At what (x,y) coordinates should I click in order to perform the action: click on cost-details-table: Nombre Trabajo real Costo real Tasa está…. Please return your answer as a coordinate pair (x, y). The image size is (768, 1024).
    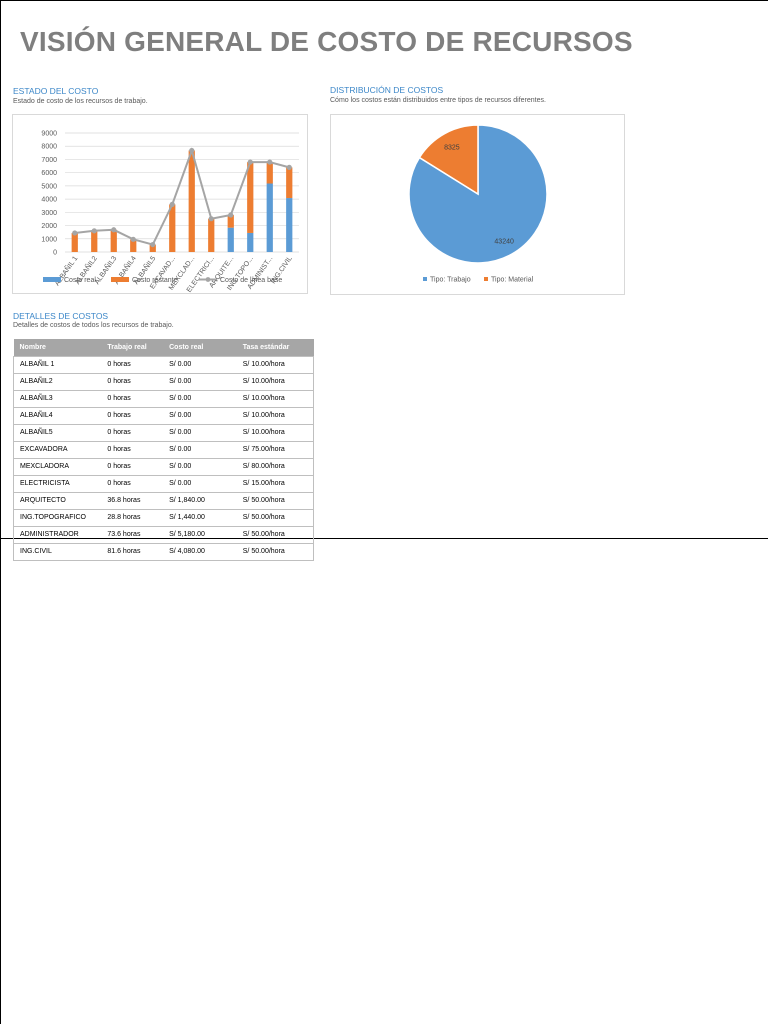
    Looking at the image, I should click on (163, 450).